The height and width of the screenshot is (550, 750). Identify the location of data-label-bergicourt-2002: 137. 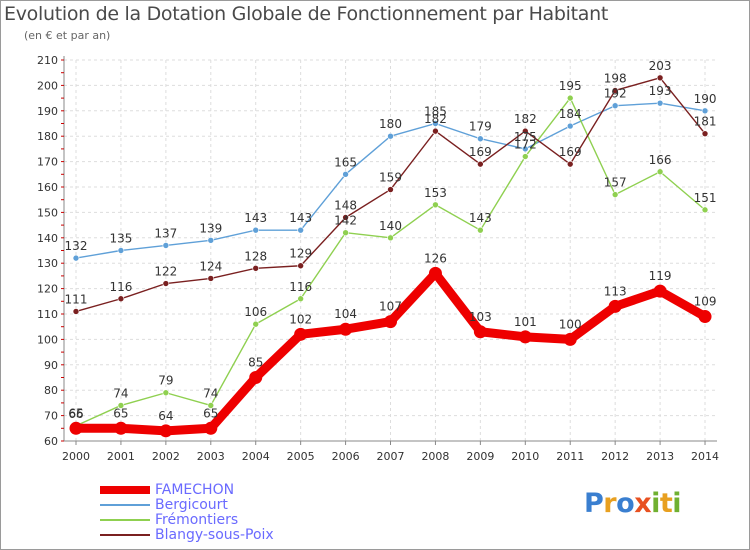
(165, 233).